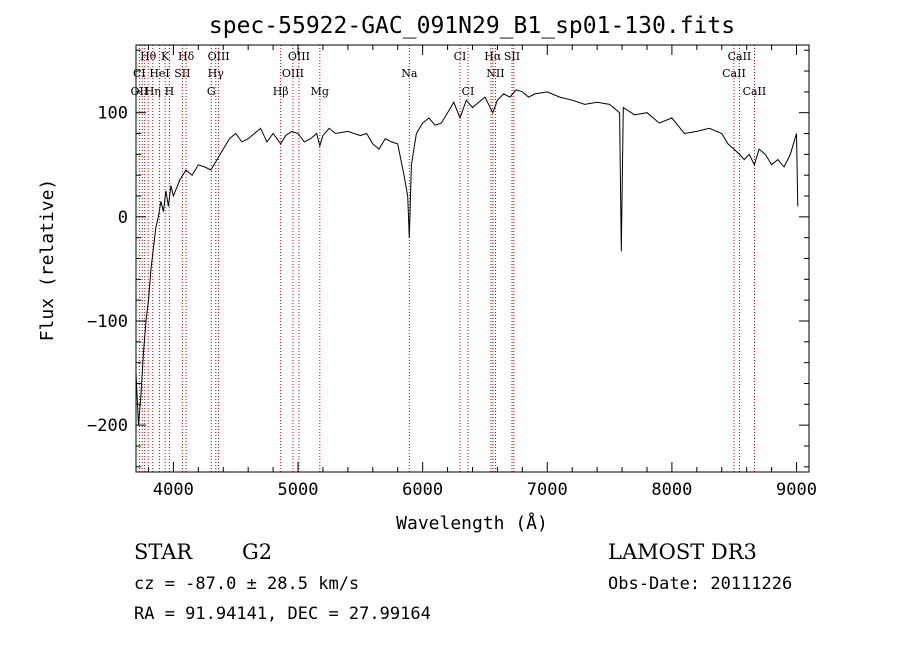  What do you see at coordinates (211, 91) in the screenshot?
I see `line-label: G` at bounding box center [211, 91].